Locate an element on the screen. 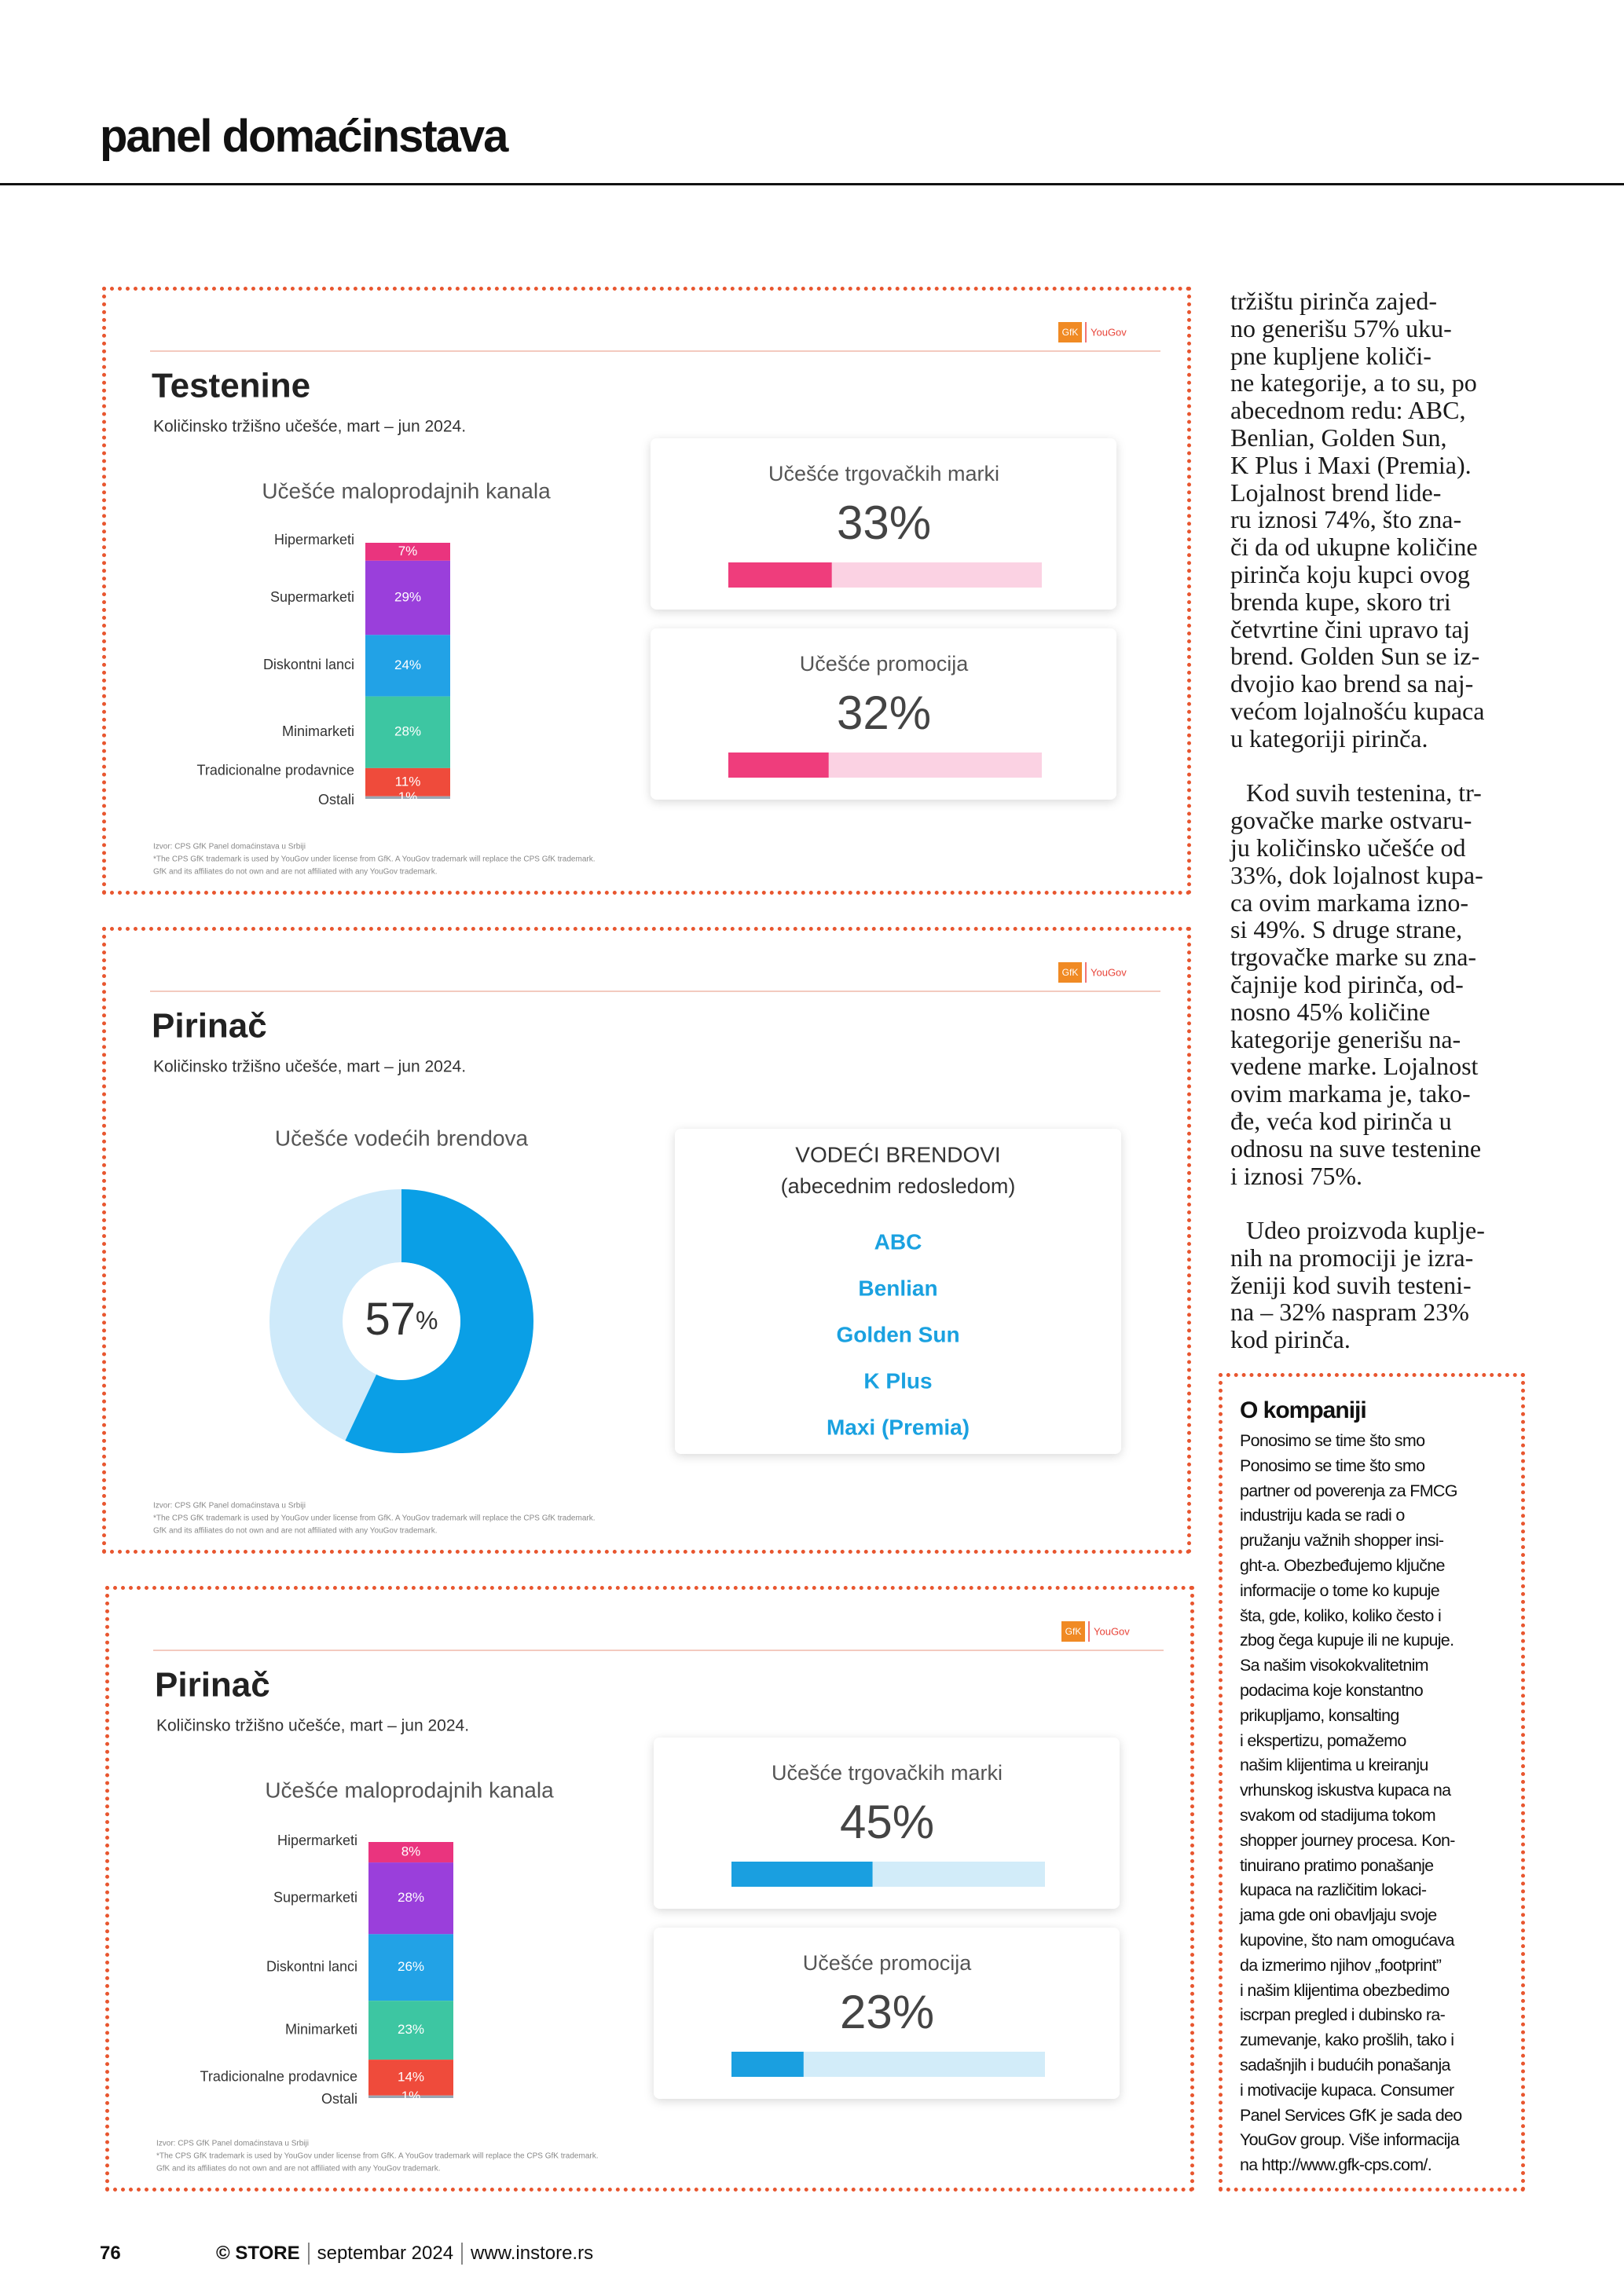  text-line: odnosu na suve testenine is located at coordinates (1356, 1148).